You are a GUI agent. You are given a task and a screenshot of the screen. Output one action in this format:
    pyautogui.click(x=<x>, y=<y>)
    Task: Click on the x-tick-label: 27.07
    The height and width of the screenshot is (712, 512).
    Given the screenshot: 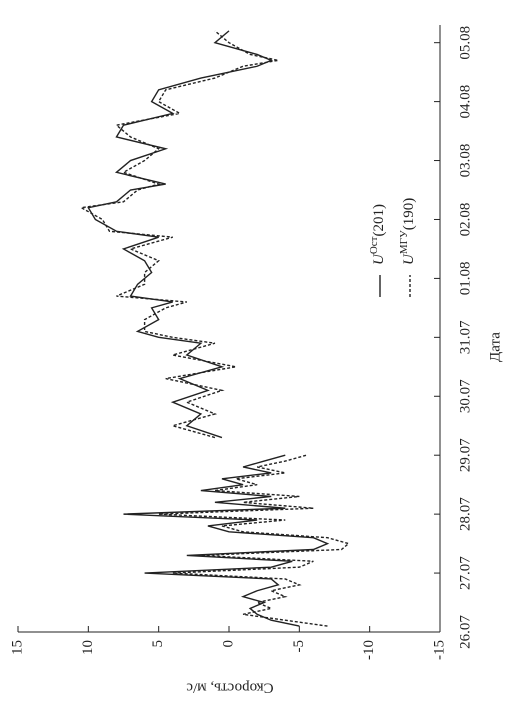 What is the action you would take?
    pyautogui.click(x=465, y=573)
    